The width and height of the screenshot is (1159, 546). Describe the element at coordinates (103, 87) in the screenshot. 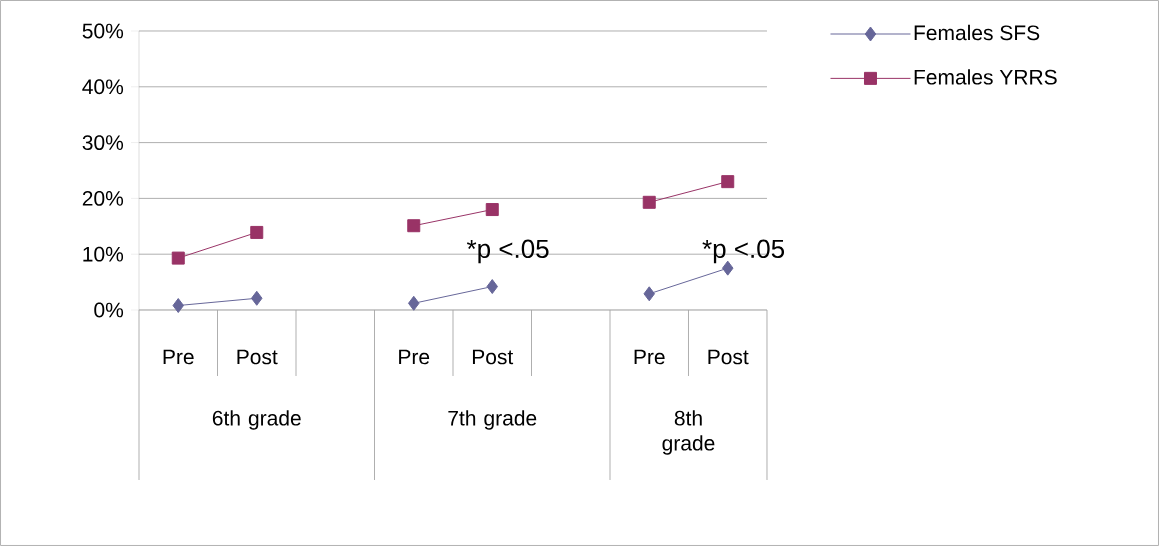

I see `y-tick-label: 40%` at that location.